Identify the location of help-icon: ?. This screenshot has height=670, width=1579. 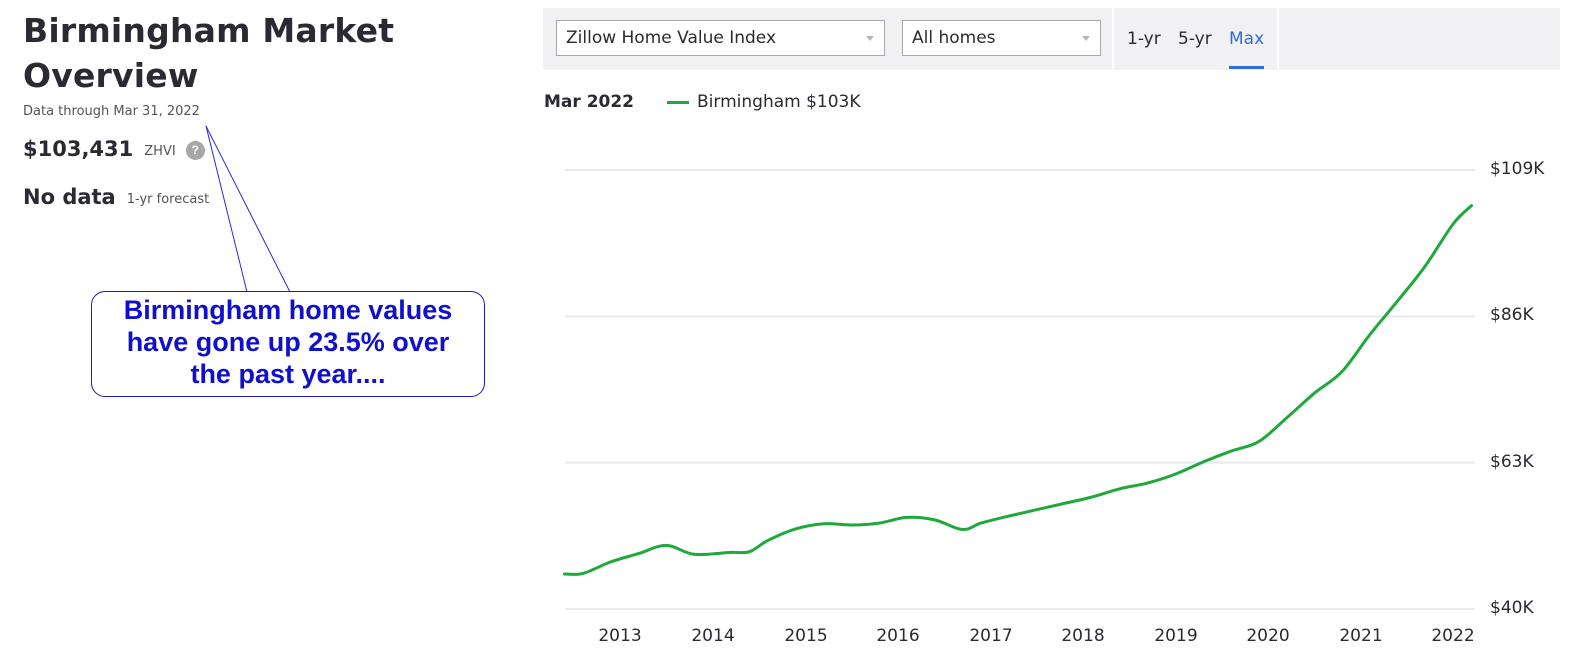
(195, 150).